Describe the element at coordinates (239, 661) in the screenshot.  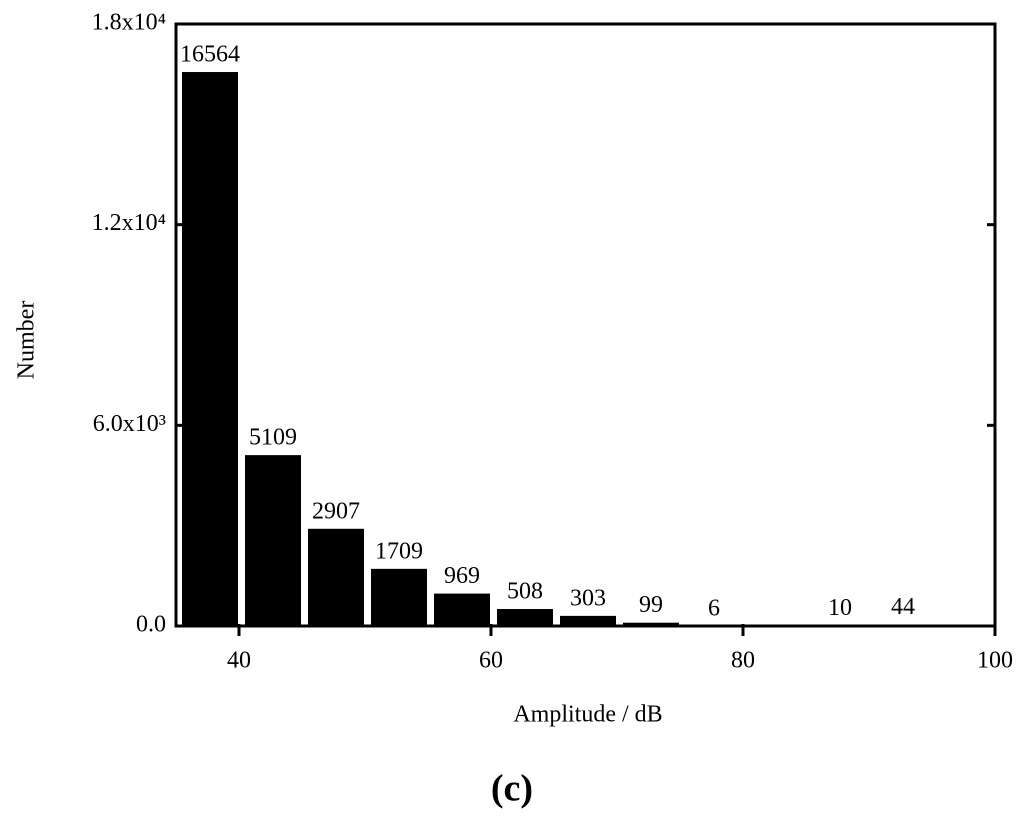
I see `x-tick-label: 40` at that location.